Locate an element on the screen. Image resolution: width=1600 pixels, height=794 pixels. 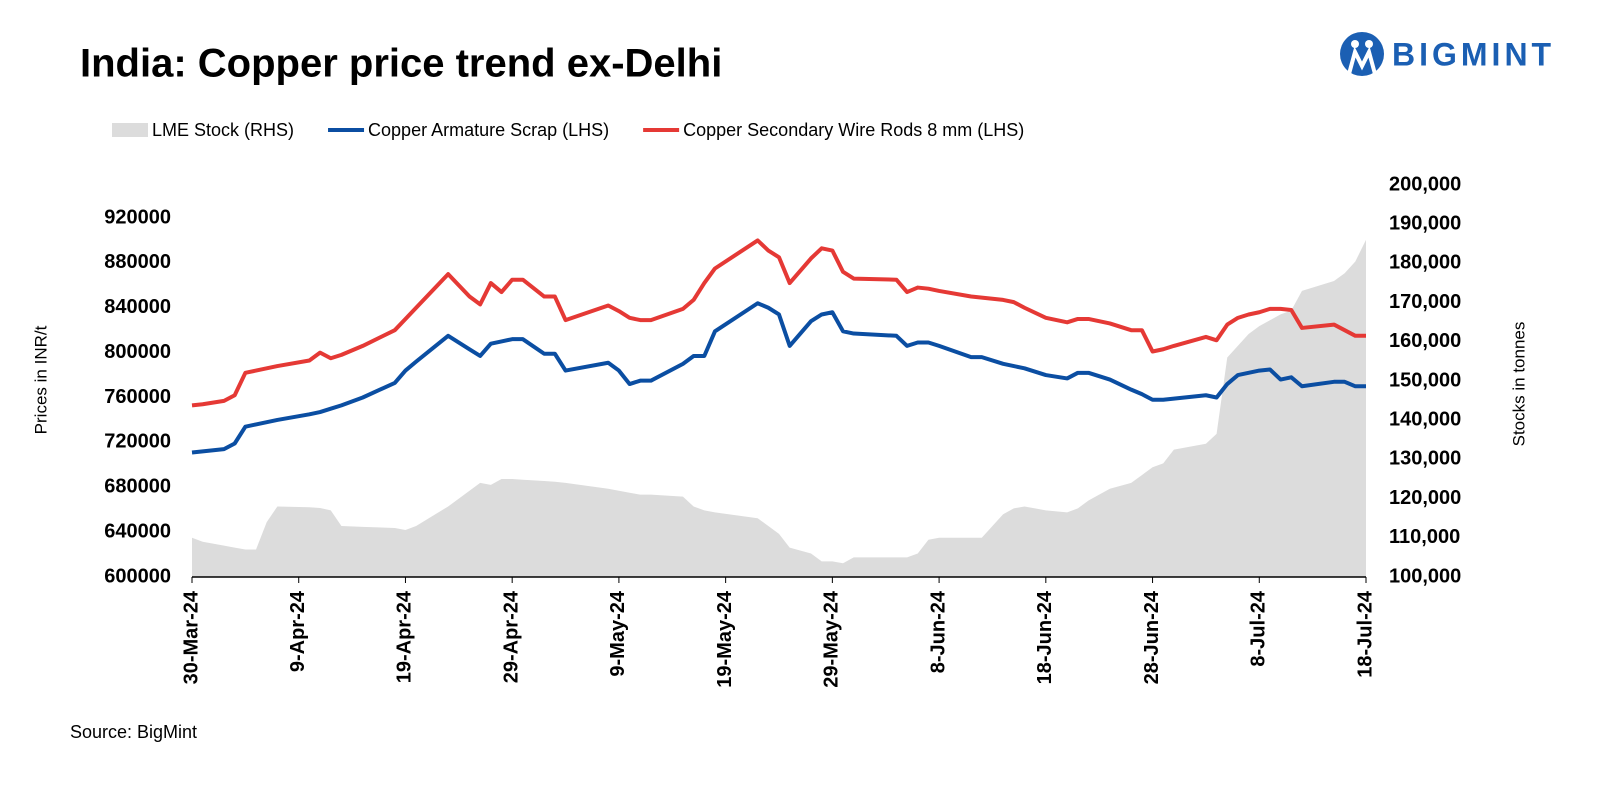
y2-tick-label: 140,000 is located at coordinates (1425, 419).